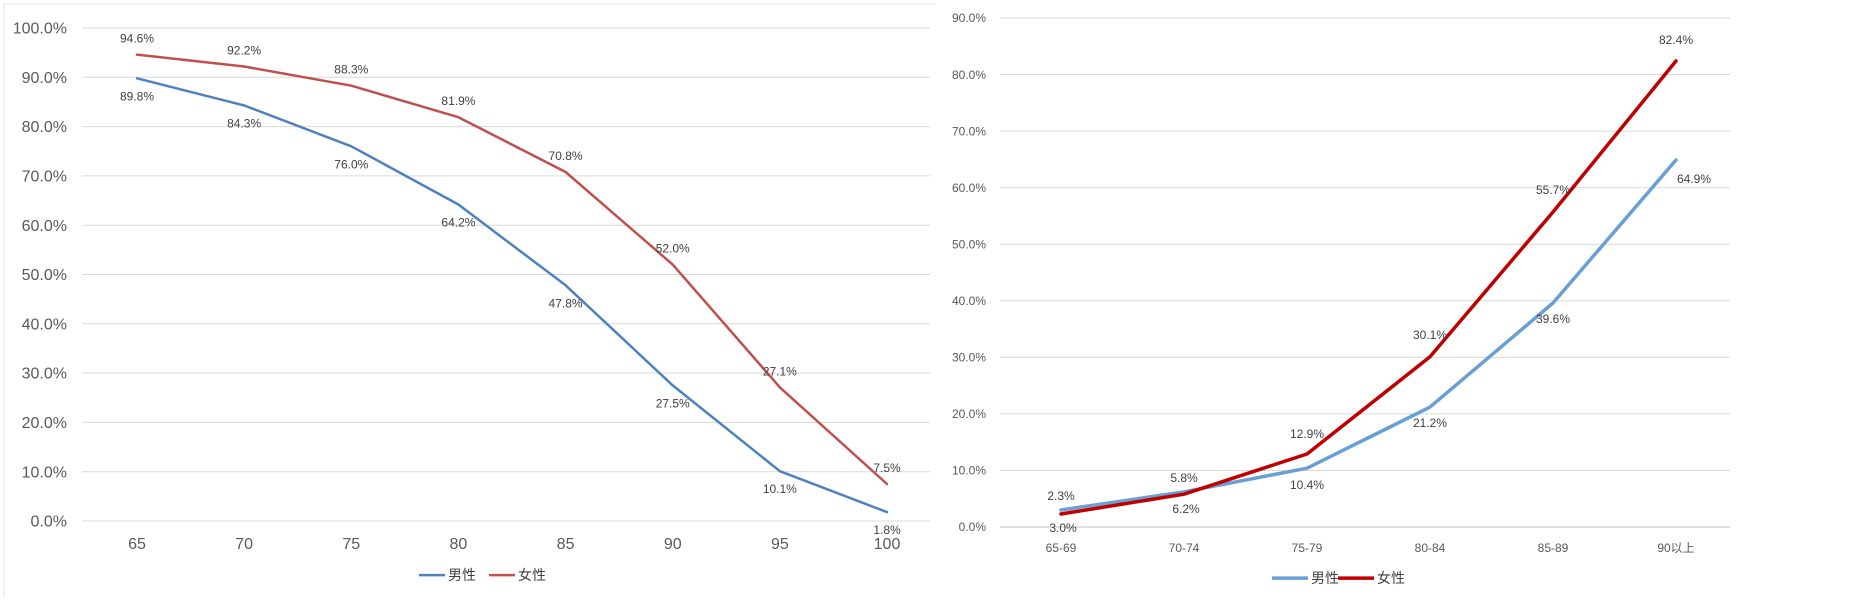  Describe the element at coordinates (673, 403) in the screenshot. I see `data-label: 27.5%` at that location.